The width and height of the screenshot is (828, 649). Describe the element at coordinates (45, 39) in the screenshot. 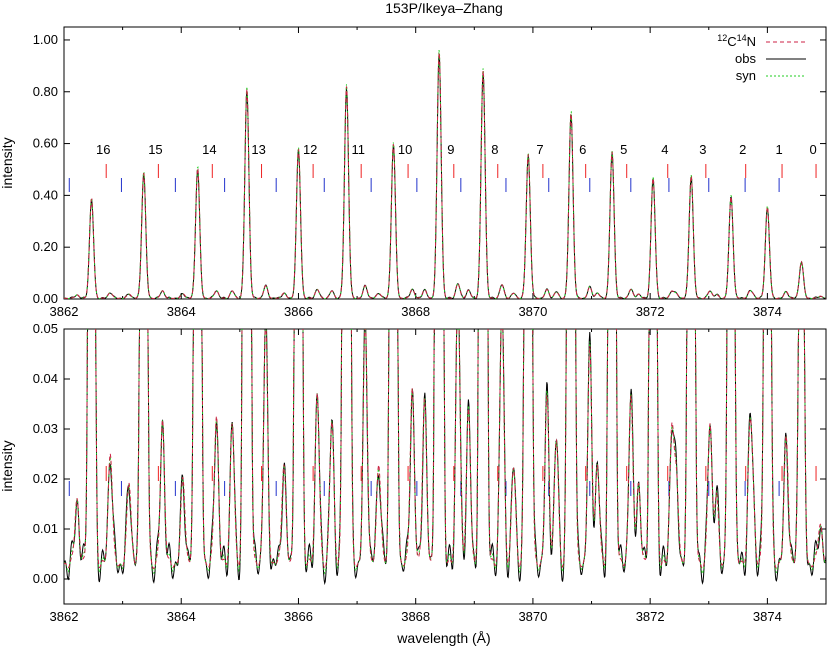

I see `y-tick-label: 1.00` at that location.